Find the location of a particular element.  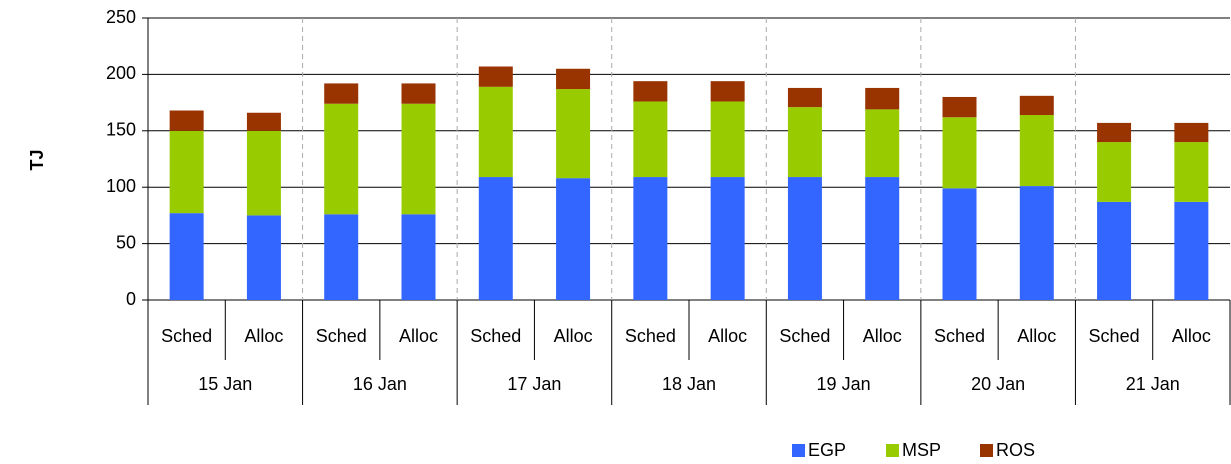

y-tick-label: 0 is located at coordinates (131, 299).